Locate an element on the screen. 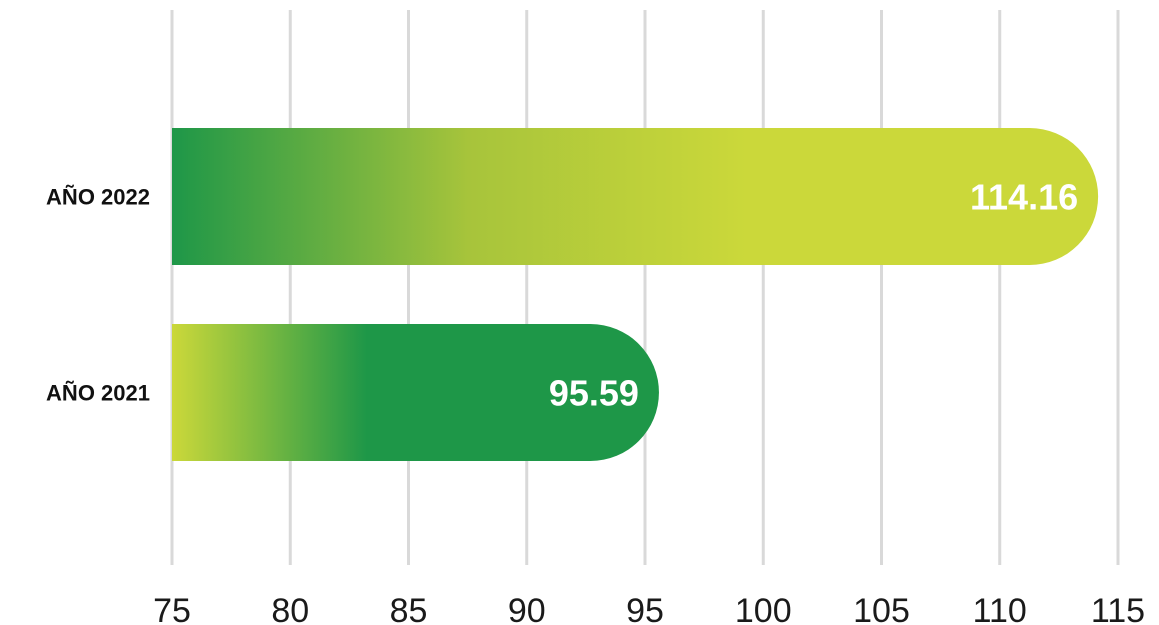 This screenshot has height=625, width=1159. x-tick-label: 85 is located at coordinates (409, 608).